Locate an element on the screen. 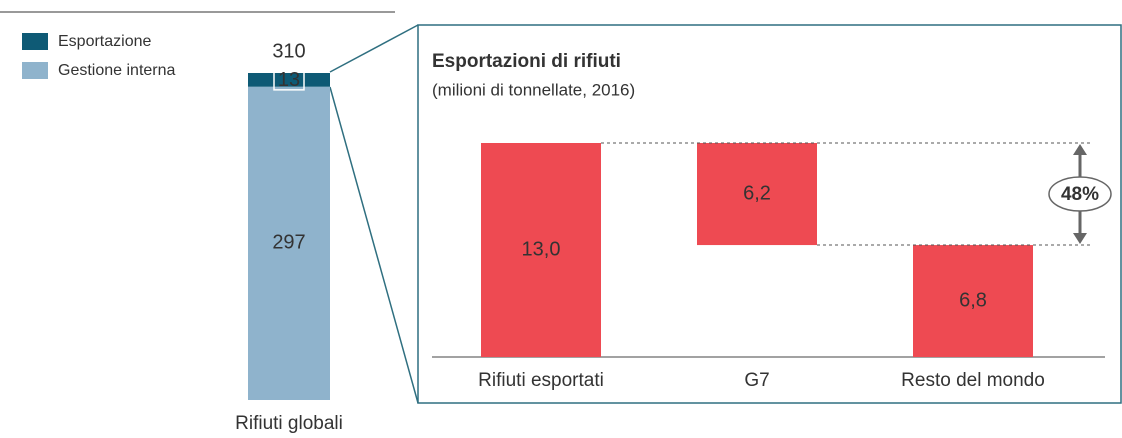 This screenshot has height=438, width=1122. legend-label: Gestione interna is located at coordinates (117, 70).